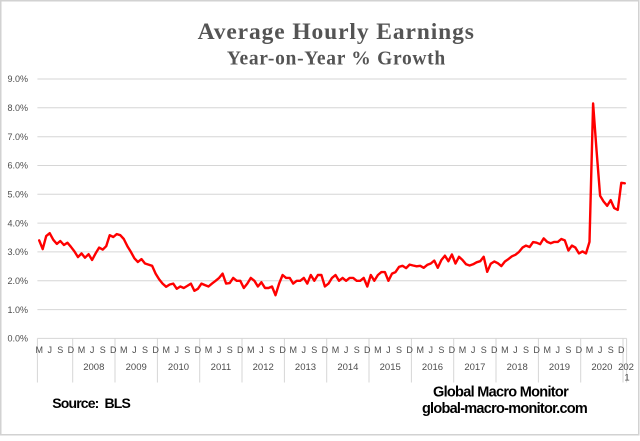 The height and width of the screenshot is (441, 640). What do you see at coordinates (626, 378) in the screenshot?
I see `svg-text: 1` at bounding box center [626, 378].